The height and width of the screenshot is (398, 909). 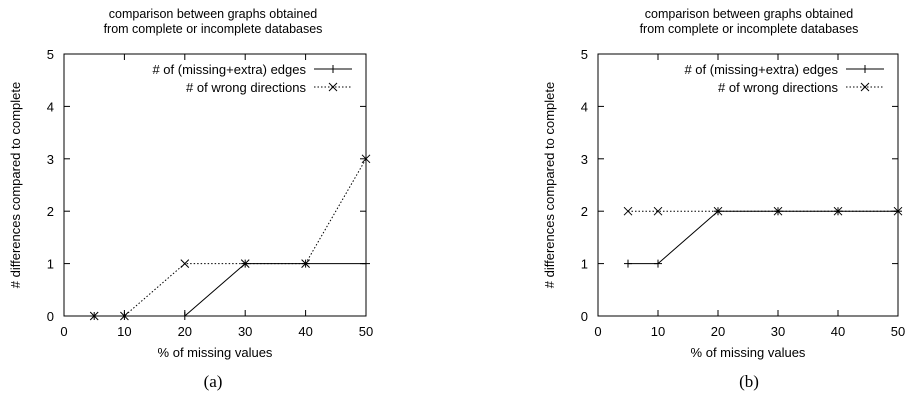 I want to click on panel-caption: (a), so click(x=213, y=381).